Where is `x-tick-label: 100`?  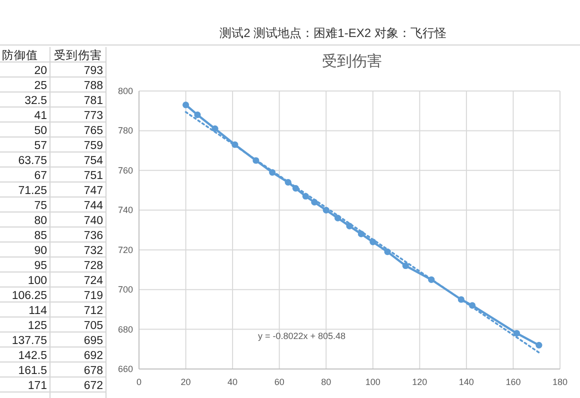
x-tick-label: 100 is located at coordinates (372, 382).